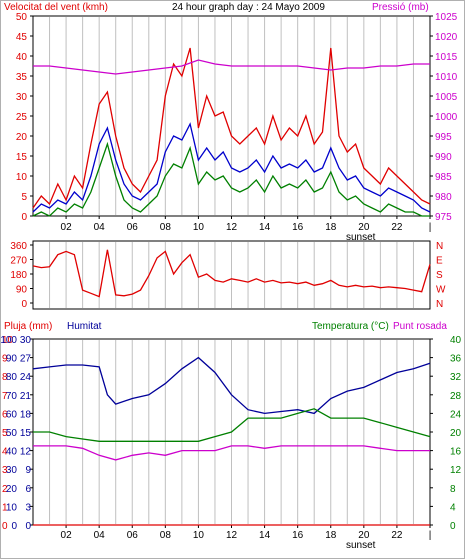 Image resolution: width=465 pixels, height=559 pixels. I want to click on left-temp-tick-label: 24, so click(26, 377).